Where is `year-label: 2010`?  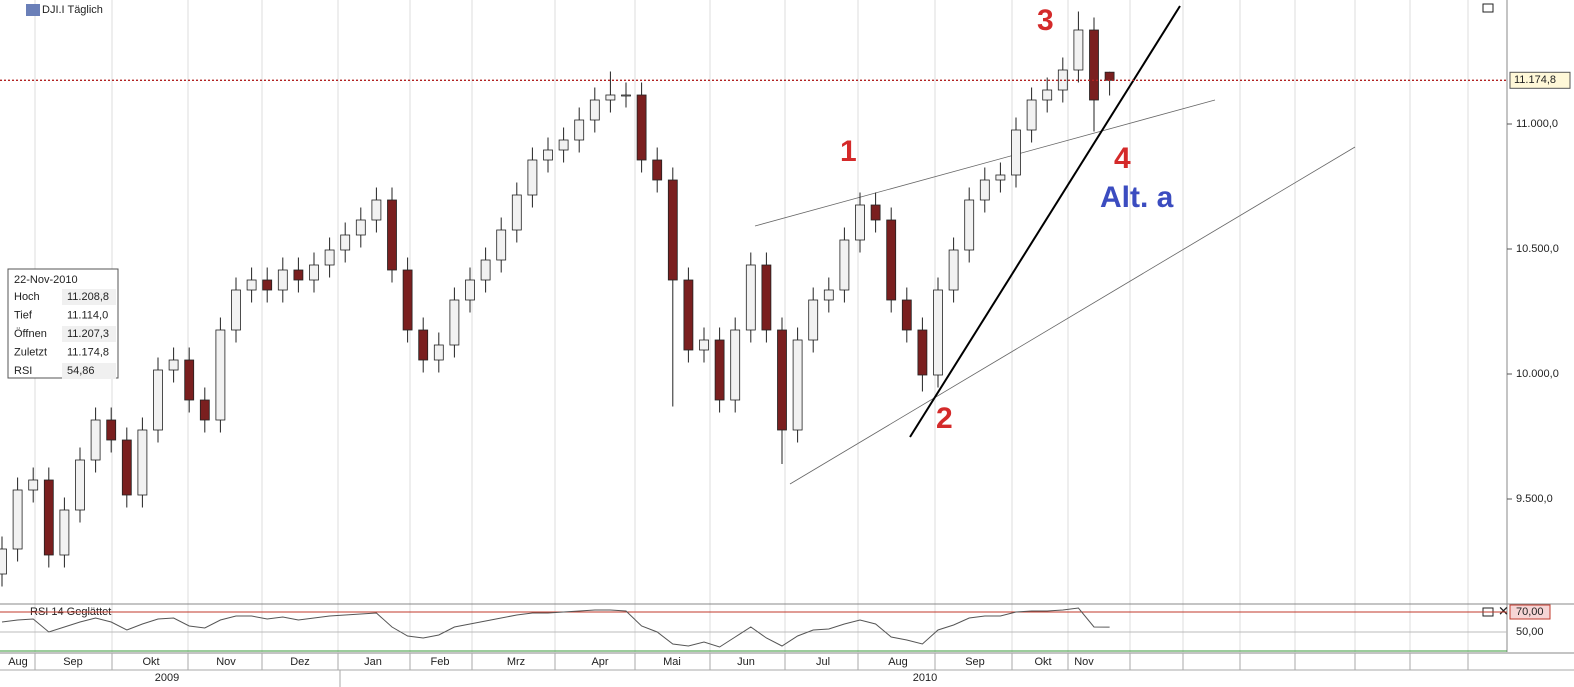 year-label: 2010 is located at coordinates (925, 678).